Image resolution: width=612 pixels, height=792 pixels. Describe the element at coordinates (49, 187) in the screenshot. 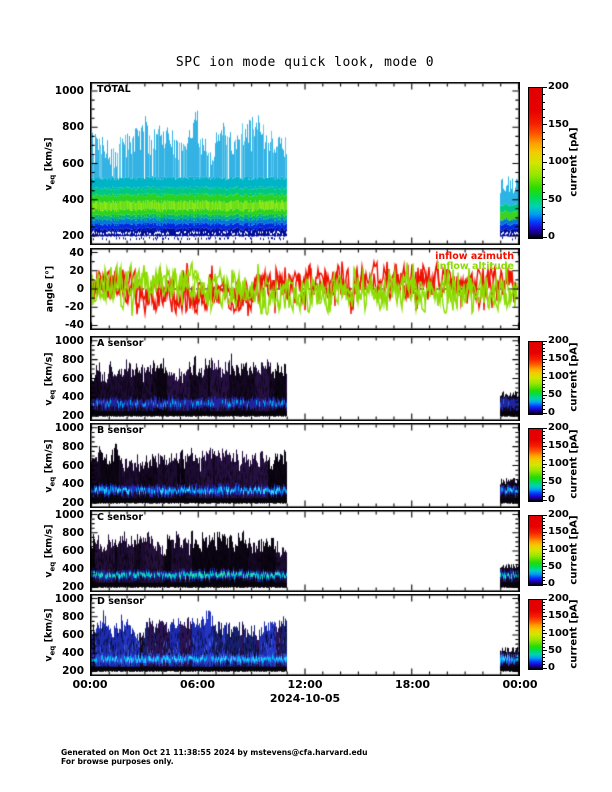

I see `ylabel-base-total: v` at that location.